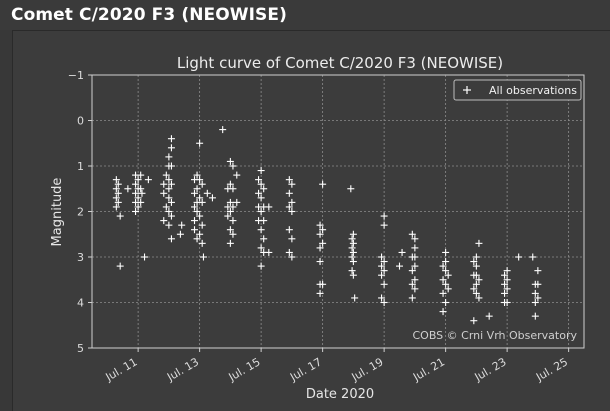 The image size is (610, 411). I want to click on x-tick-label: Jul. 15, so click(244, 369).